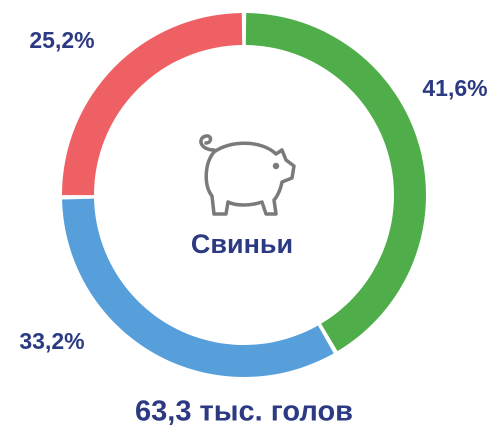  I want to click on value-label: 25,2%, so click(61, 40).